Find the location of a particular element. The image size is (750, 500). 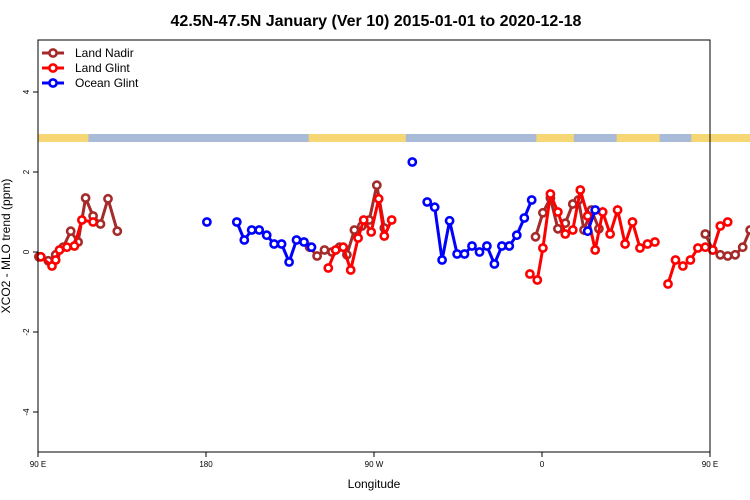

y-tick-label: 4 is located at coordinates (26, 91).